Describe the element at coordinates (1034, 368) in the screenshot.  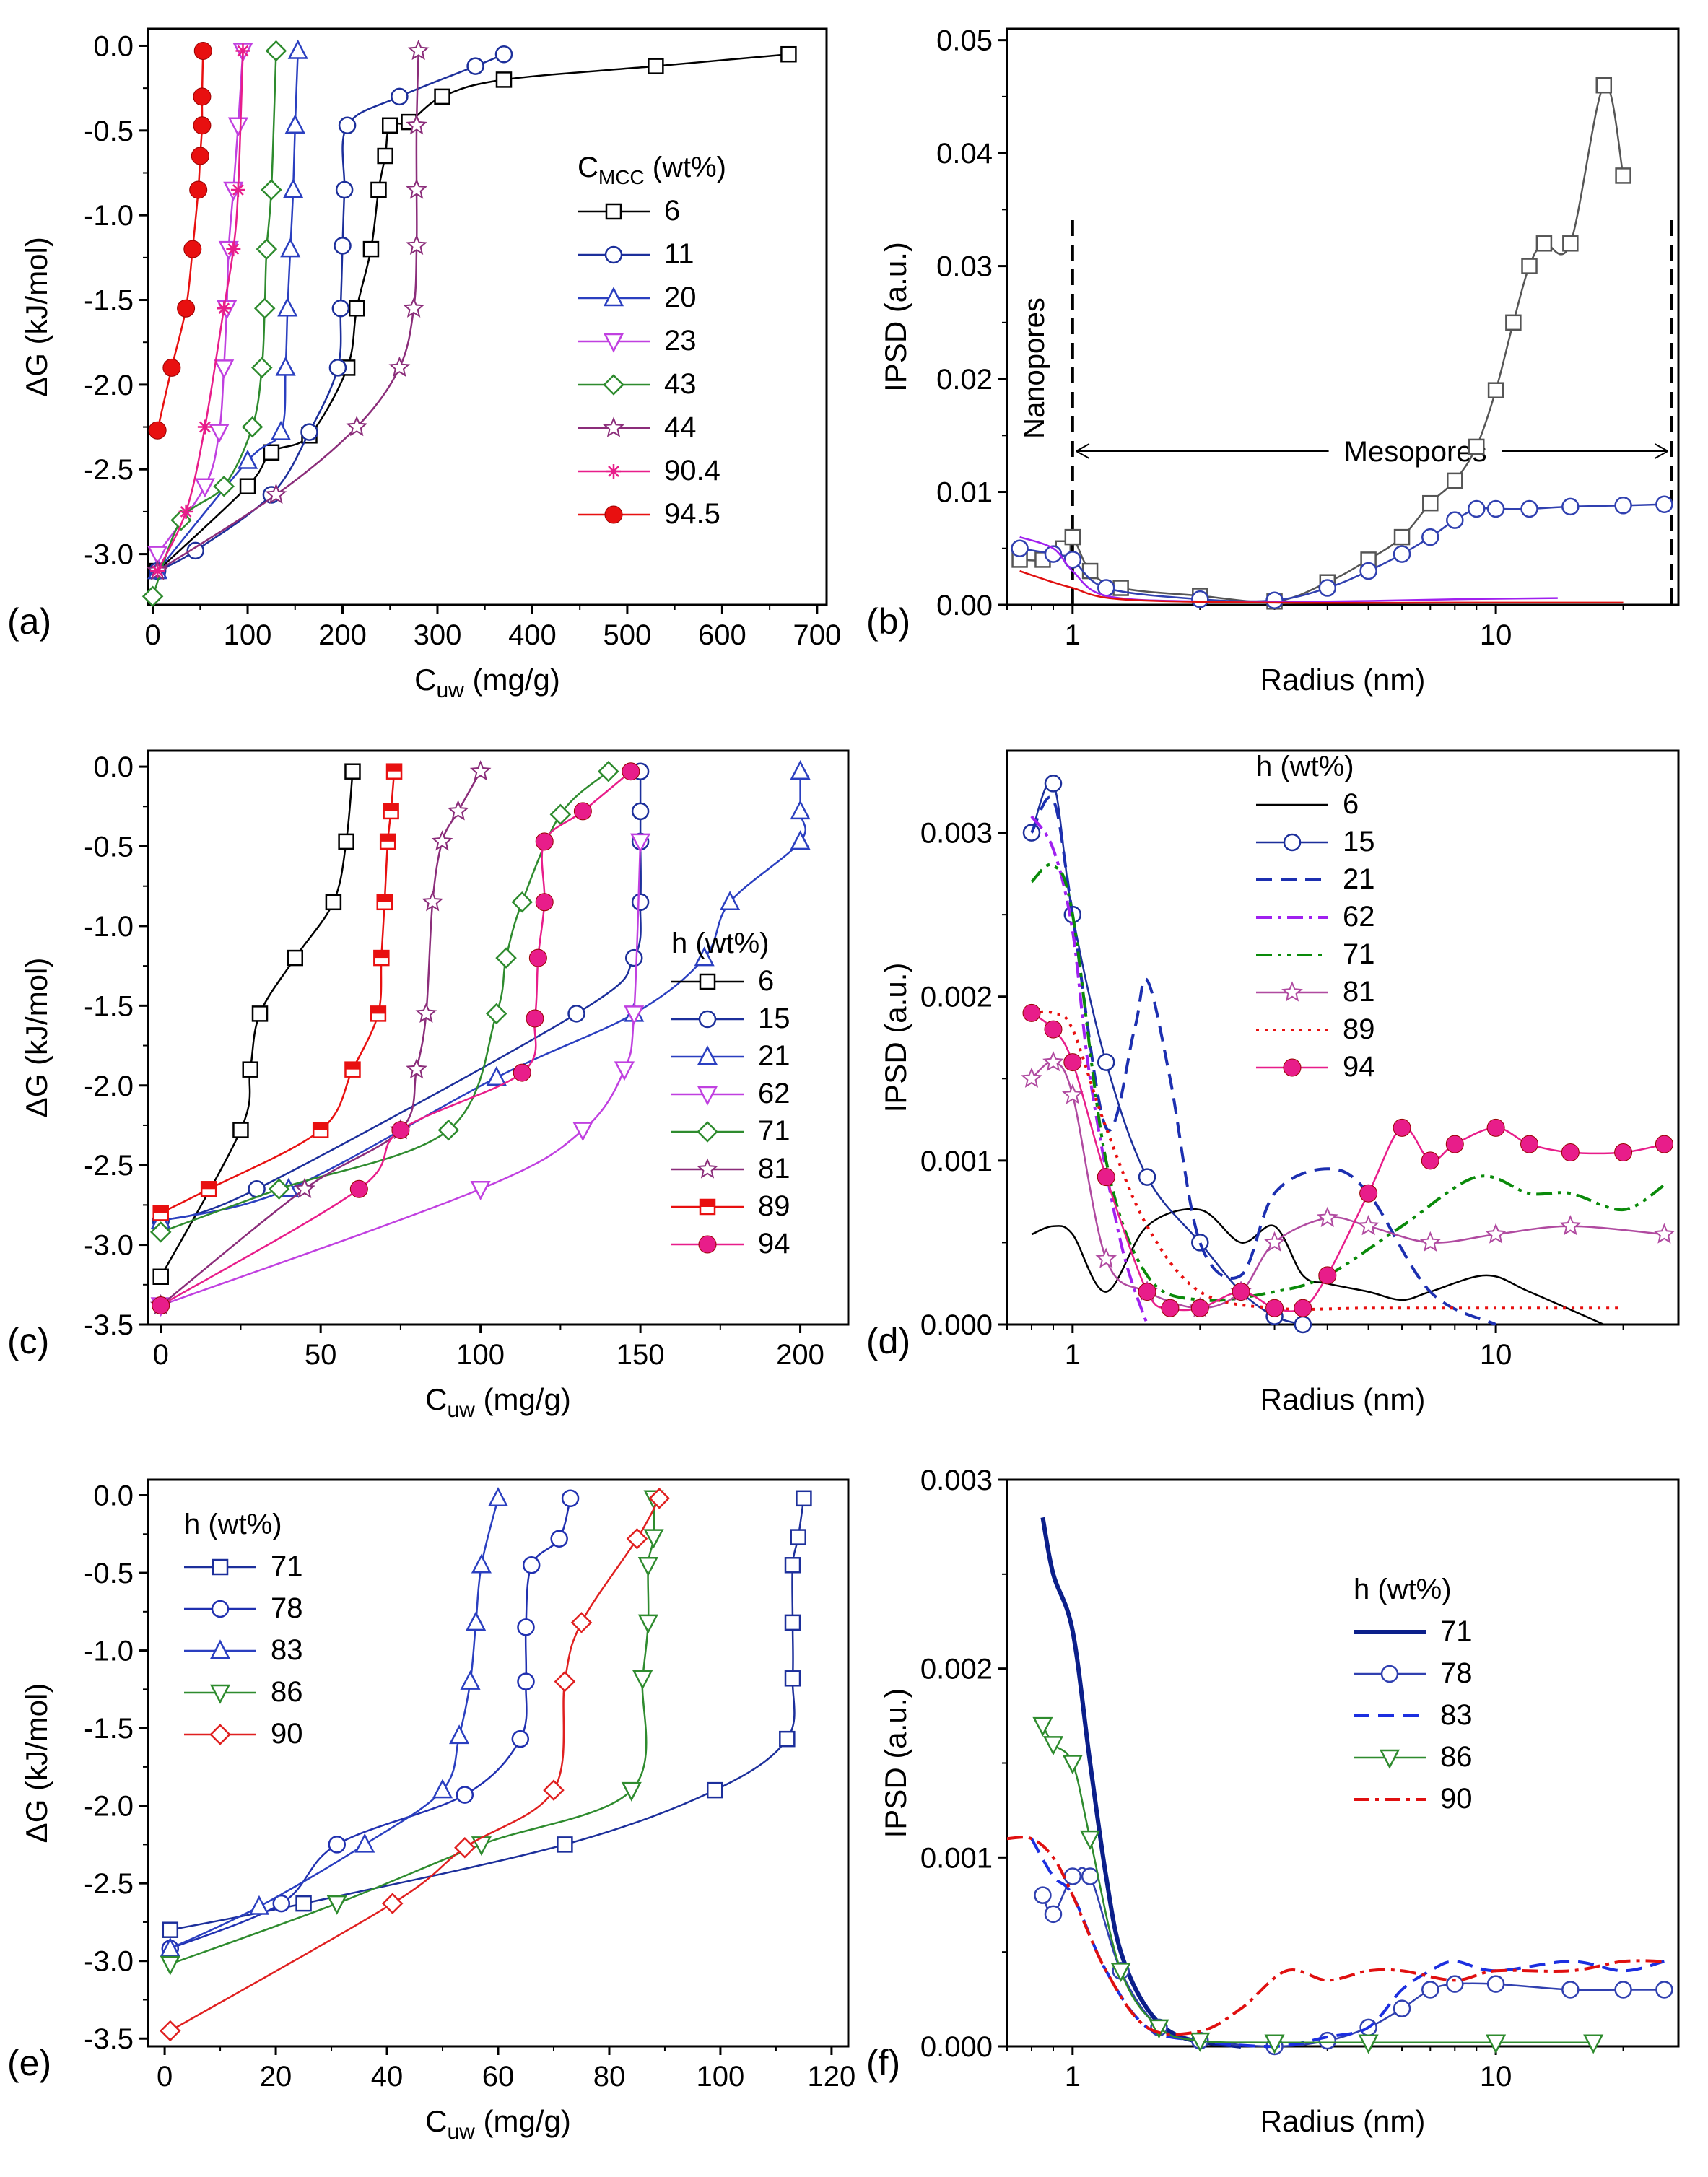
I see `annotation-nanopores: Nanopores` at that location.